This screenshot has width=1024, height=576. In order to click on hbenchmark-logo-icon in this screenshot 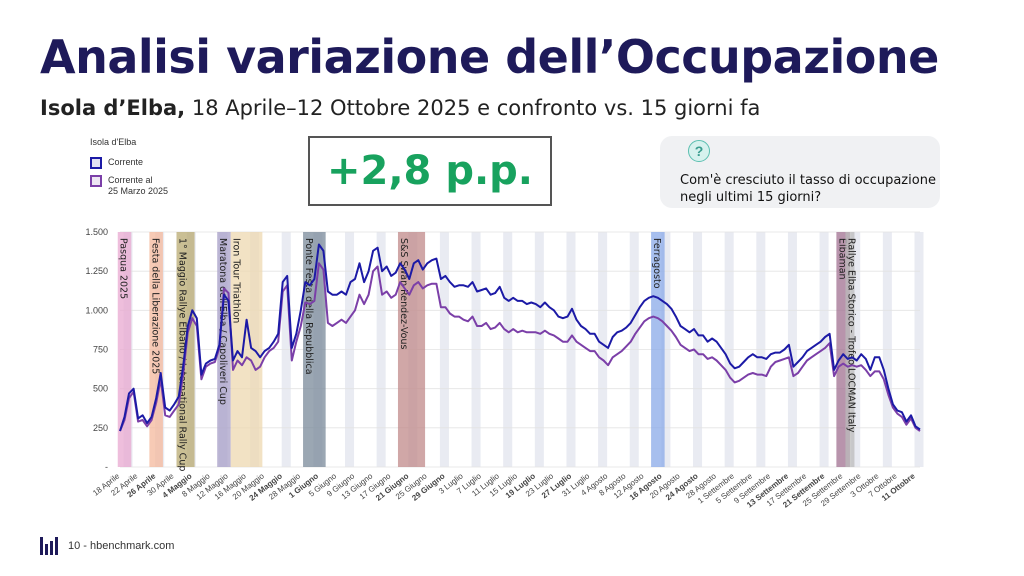, I will do `click(49, 546)`.